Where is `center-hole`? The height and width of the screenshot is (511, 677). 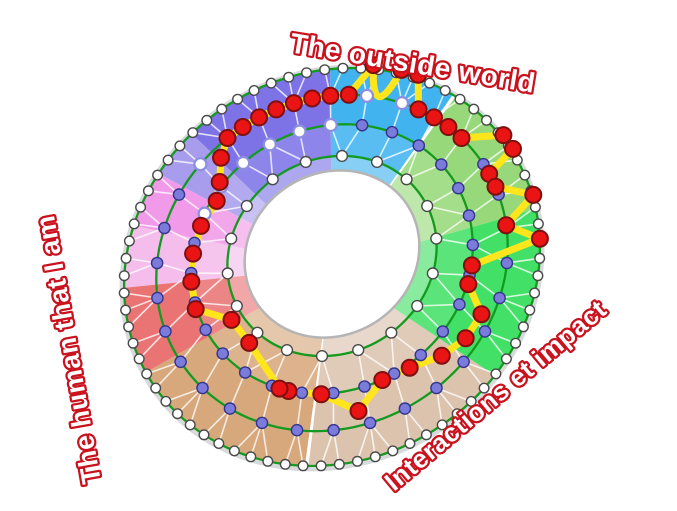
center-hole is located at coordinates (332, 254).